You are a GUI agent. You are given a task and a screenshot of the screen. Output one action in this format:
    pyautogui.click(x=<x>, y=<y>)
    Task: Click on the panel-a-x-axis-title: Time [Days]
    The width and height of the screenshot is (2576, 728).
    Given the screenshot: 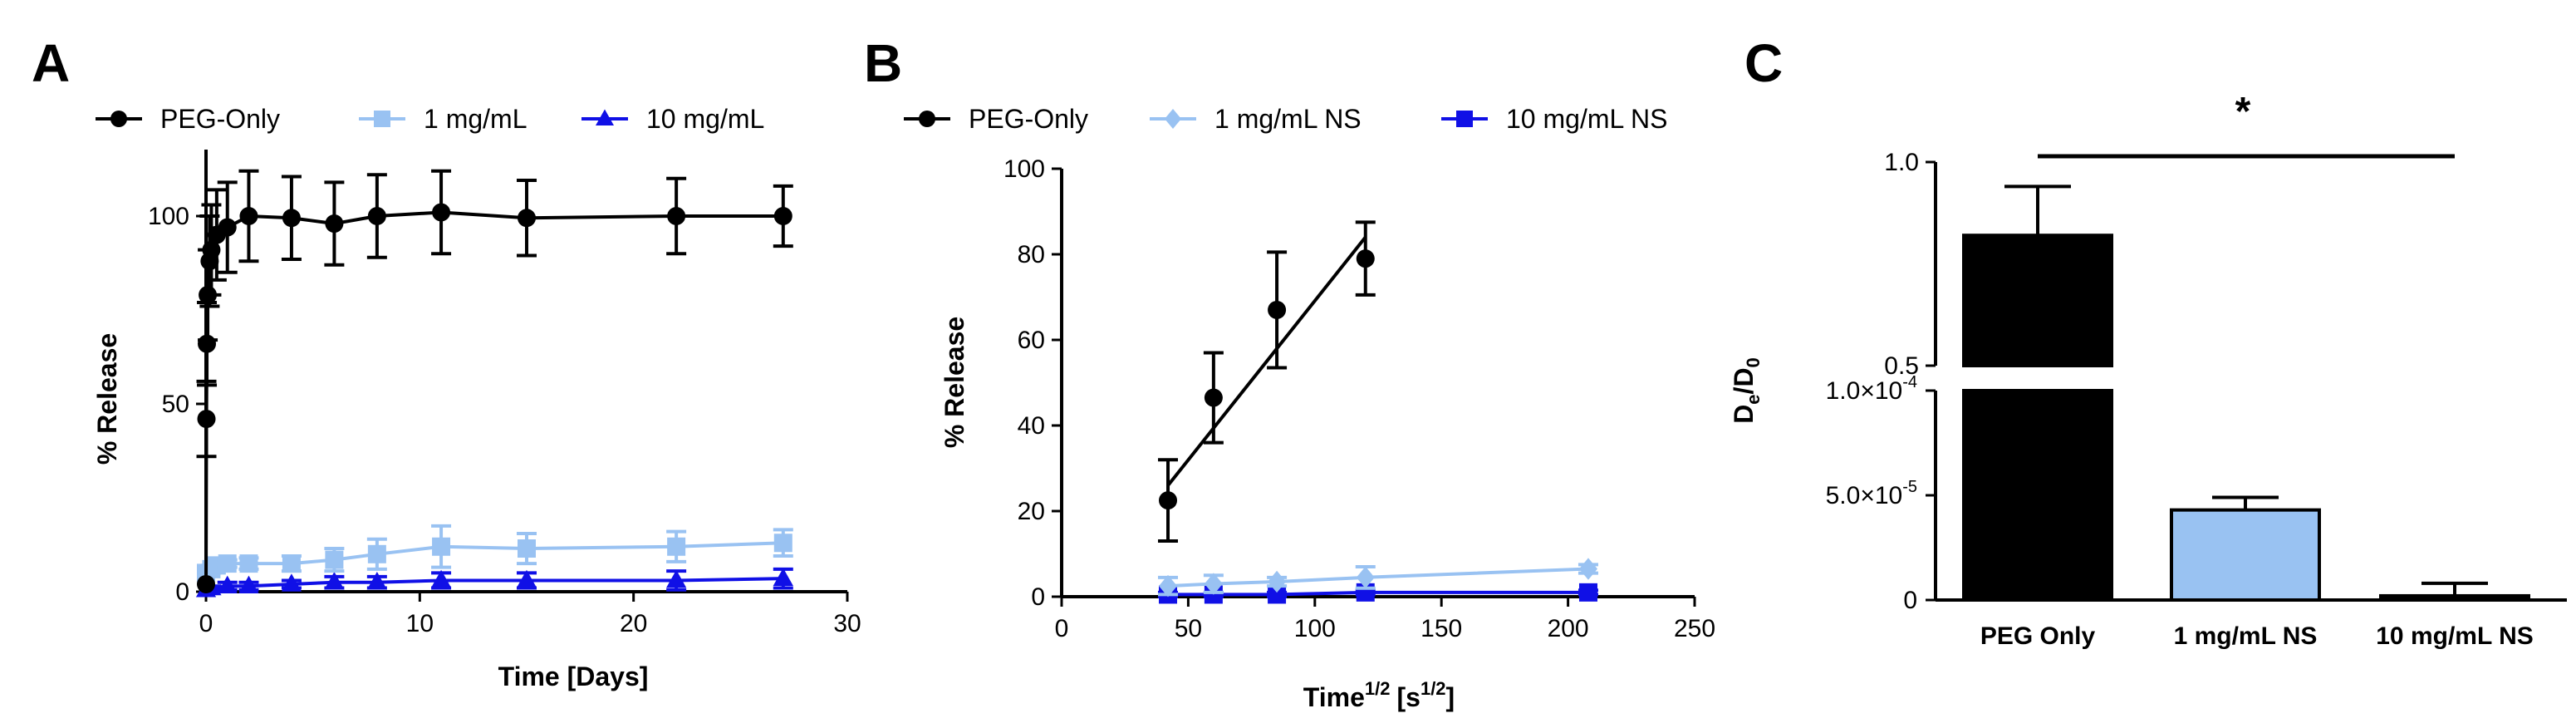 What is the action you would take?
    pyautogui.click(x=573, y=676)
    